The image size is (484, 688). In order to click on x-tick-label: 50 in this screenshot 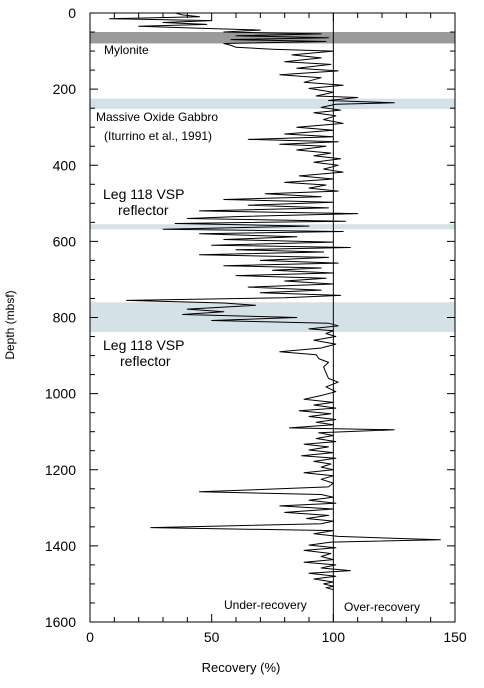, I will do `click(212, 637)`.